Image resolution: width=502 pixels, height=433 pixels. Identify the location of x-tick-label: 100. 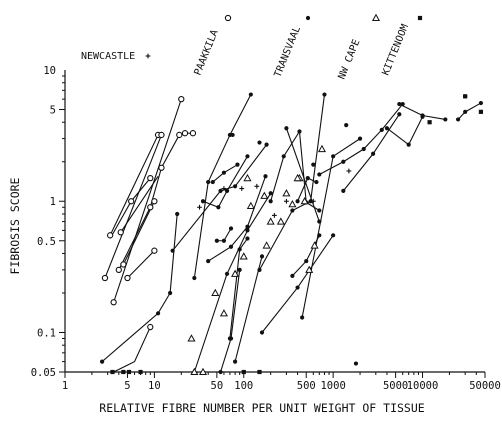
(243, 386).